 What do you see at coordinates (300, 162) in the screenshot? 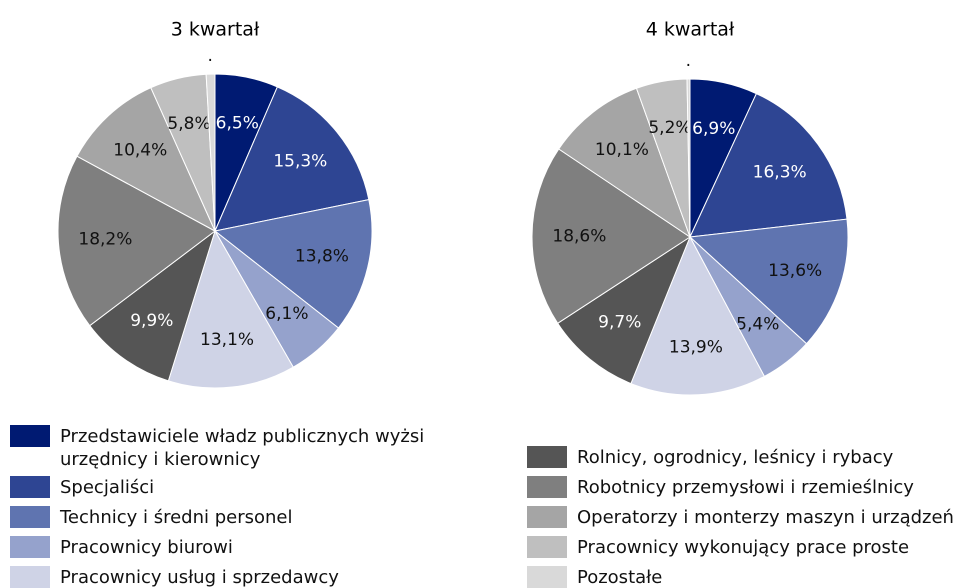
I see `slice-label: 15,3%` at bounding box center [300, 162].